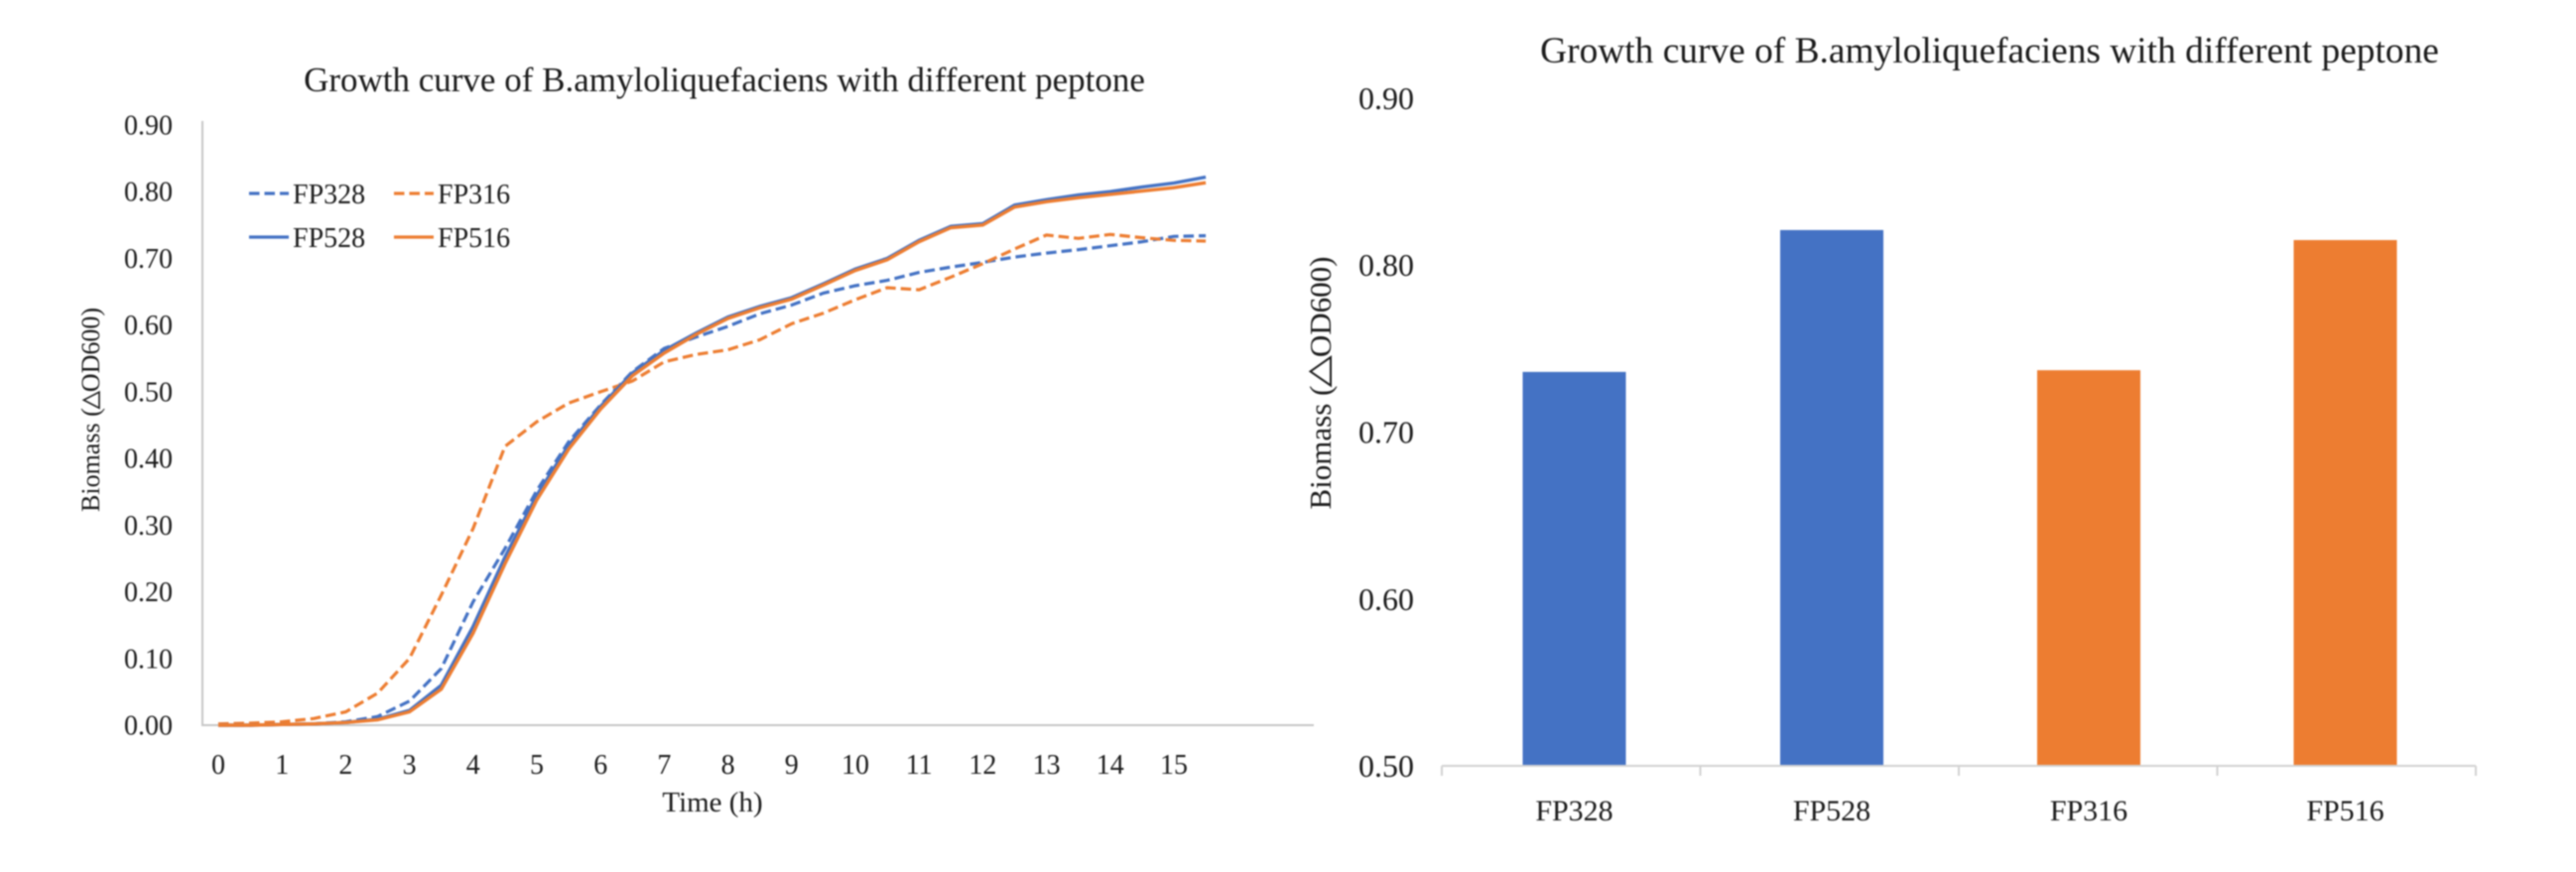 This screenshot has width=2576, height=872. I want to click on svg-text: 12, so click(982, 765).